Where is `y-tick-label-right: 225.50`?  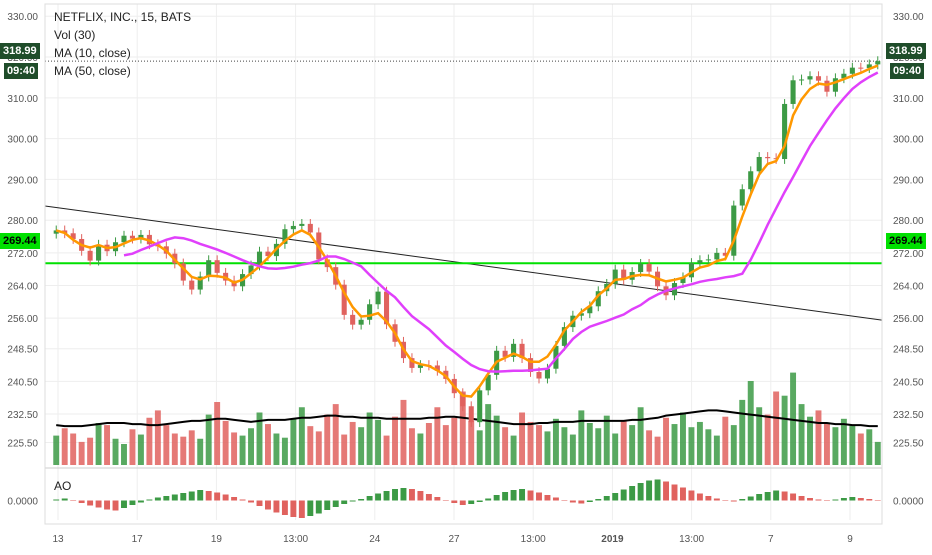
y-tick-label-right: 225.50 is located at coordinates (908, 444).